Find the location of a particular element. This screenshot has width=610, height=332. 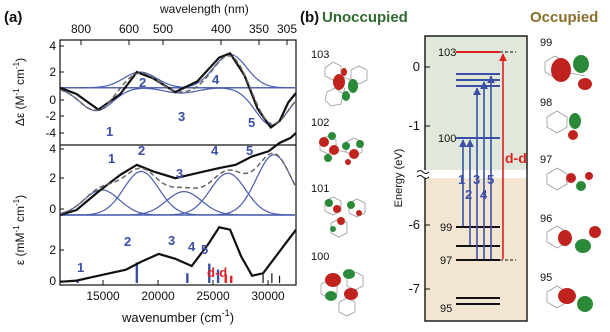

energy-levels is located at coordinates (486, 178).